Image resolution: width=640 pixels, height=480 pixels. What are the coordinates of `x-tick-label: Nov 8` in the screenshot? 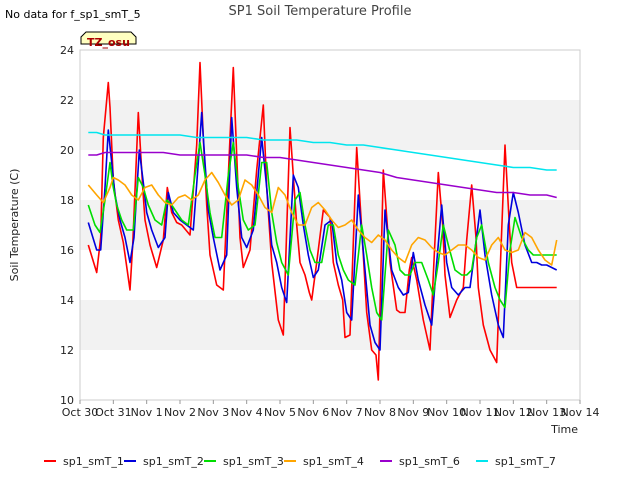 It's located at (380, 412).